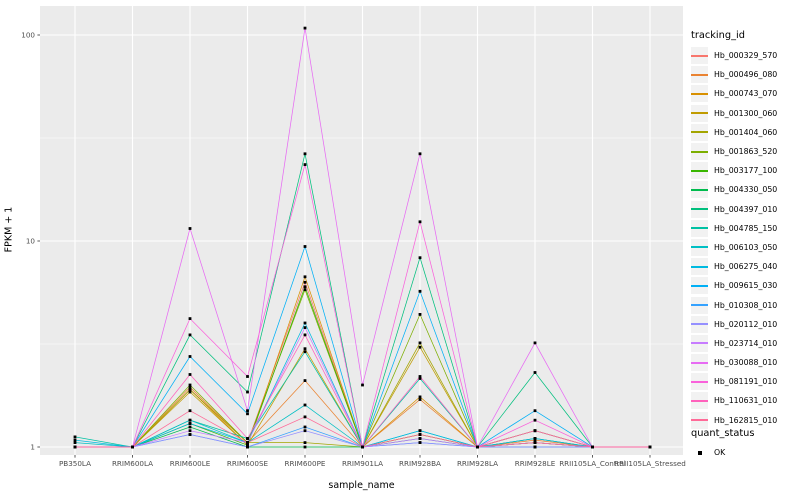  I want to click on legend-item-Hb_023714_010: Hb_023714_010, so click(745, 343).